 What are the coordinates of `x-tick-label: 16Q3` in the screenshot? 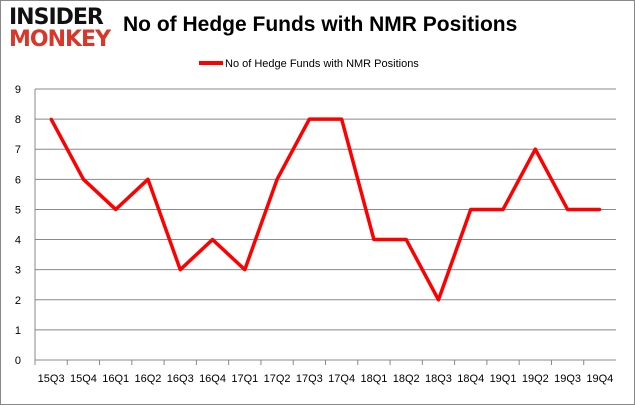 It's located at (180, 379).